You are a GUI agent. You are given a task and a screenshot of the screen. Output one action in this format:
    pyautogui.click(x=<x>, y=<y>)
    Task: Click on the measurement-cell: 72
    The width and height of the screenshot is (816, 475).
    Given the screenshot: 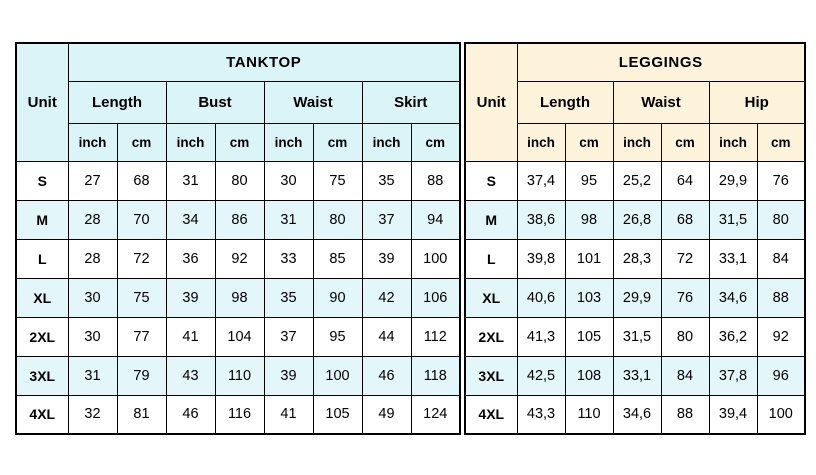 What is the action you would take?
    pyautogui.click(x=685, y=258)
    